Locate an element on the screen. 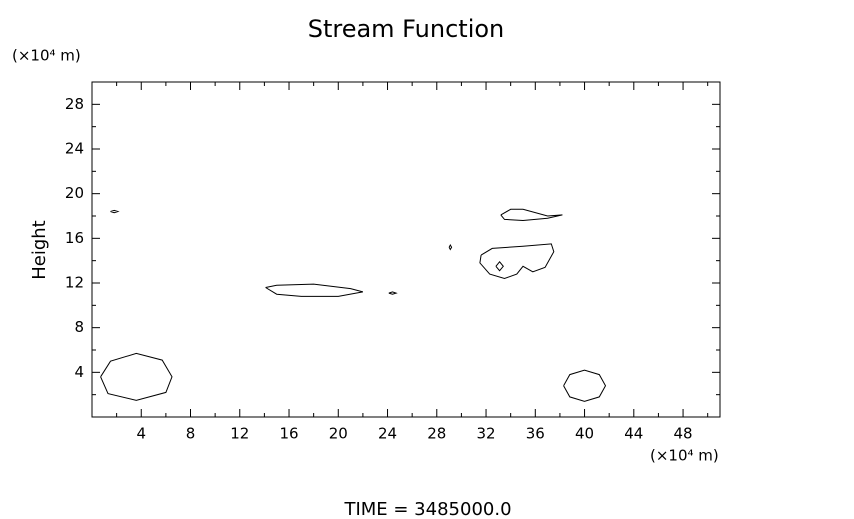 This screenshot has height=519, width=854. x-tick-label: 24 is located at coordinates (387, 434).